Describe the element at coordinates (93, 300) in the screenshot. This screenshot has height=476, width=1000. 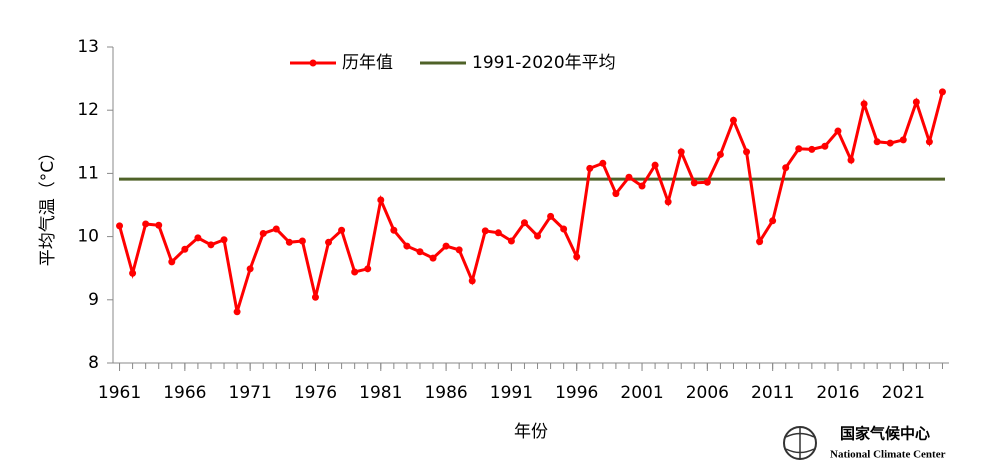
I see `y-tick-label: 9` at that location.